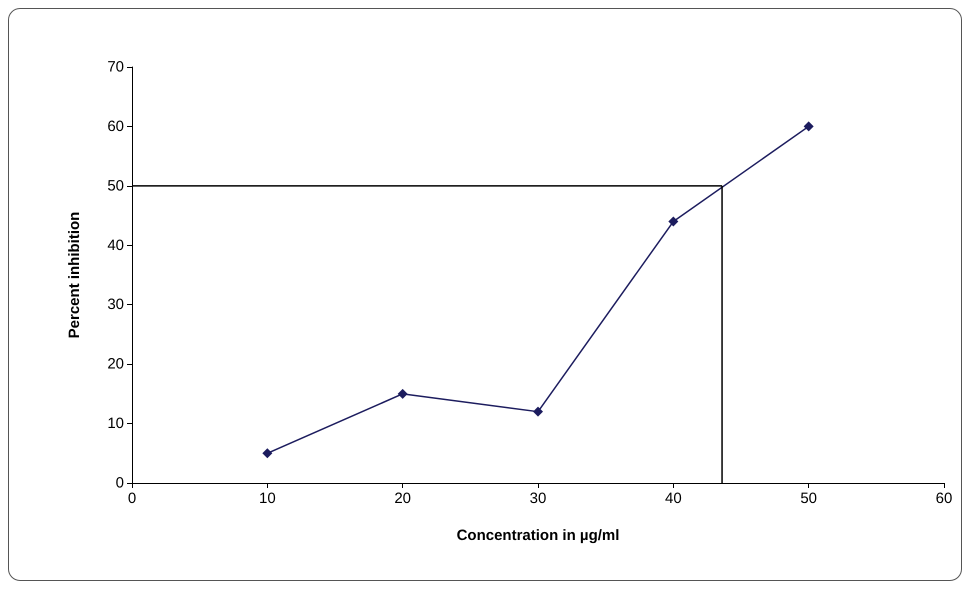 Image resolution: width=970 pixels, height=589 pixels. I want to click on x-axis-title: Concentration in µg/ml, so click(538, 535).